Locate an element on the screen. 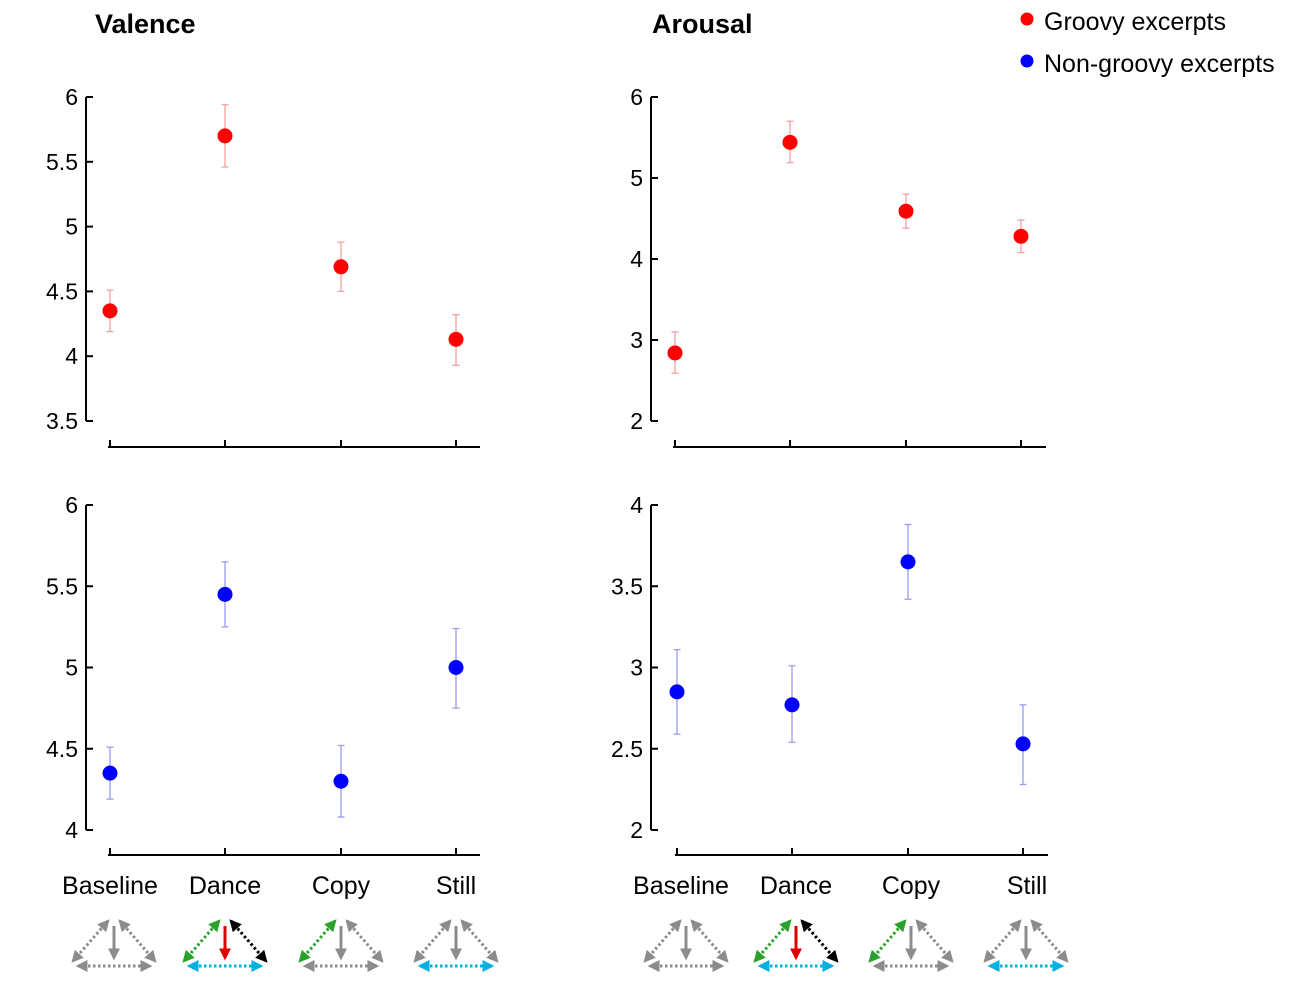  arousal-nongroovy-panel: 2 2.5 3 3.5 4 is located at coordinates (829, 674).